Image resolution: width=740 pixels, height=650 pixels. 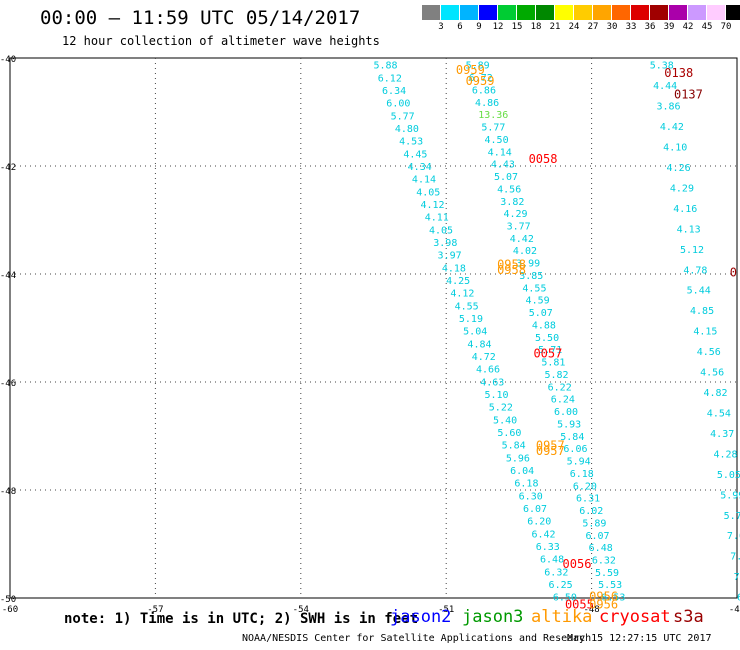 What do you see at coordinates (411, 142) in the screenshot?
I see `wave-height-label: 4.53` at bounding box center [411, 142].